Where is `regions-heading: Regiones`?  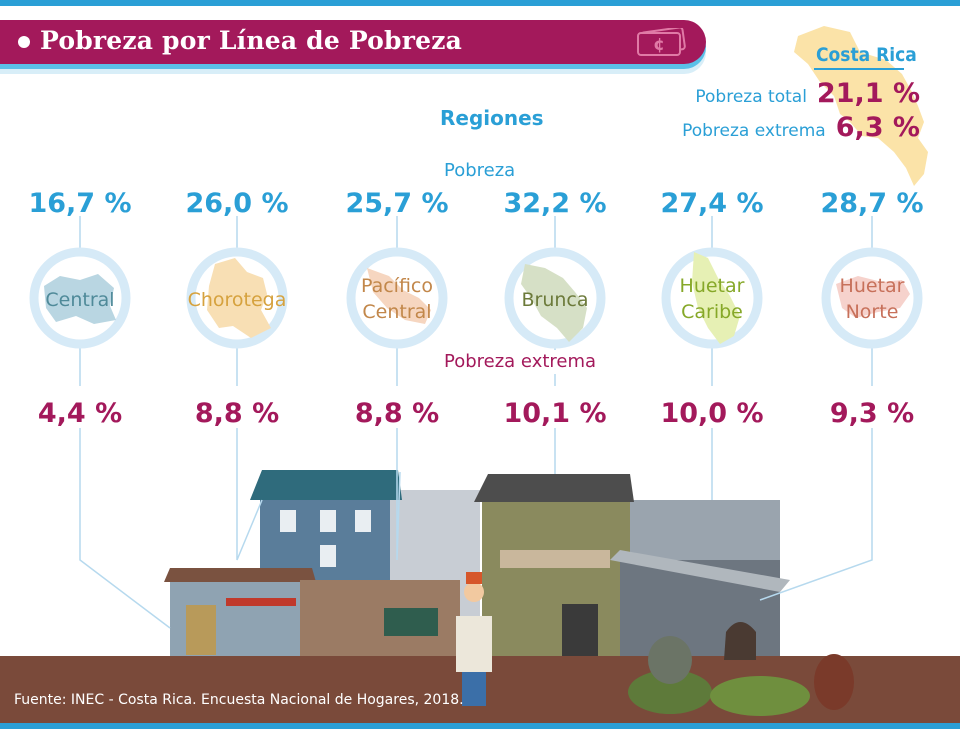
regions-heading: Regiones is located at coordinates (492, 118).